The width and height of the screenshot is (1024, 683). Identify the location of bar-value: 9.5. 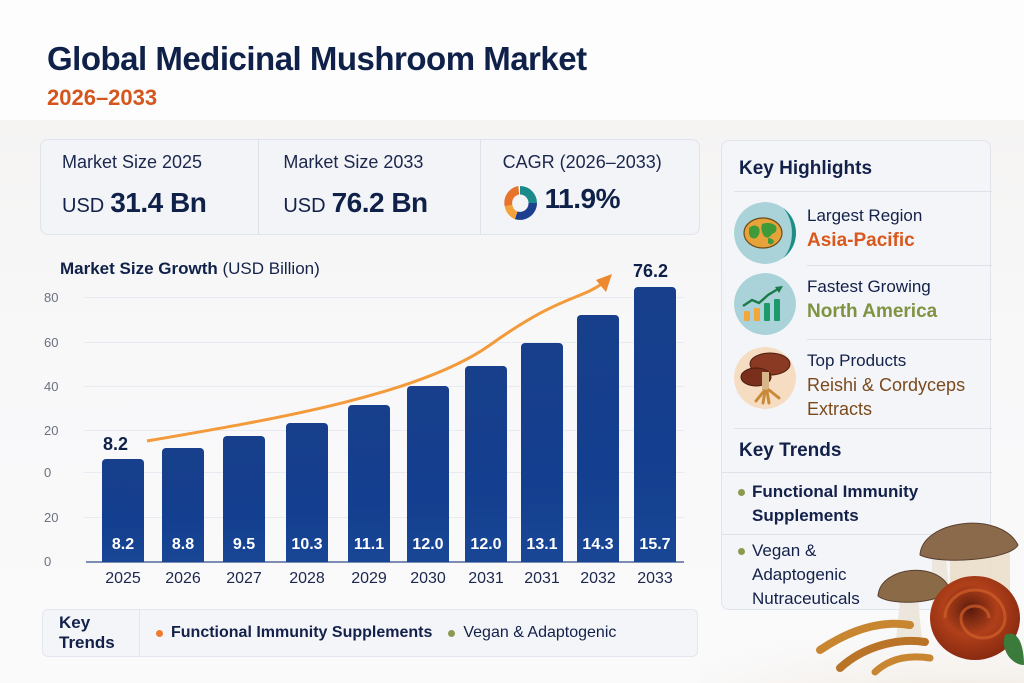
(244, 544).